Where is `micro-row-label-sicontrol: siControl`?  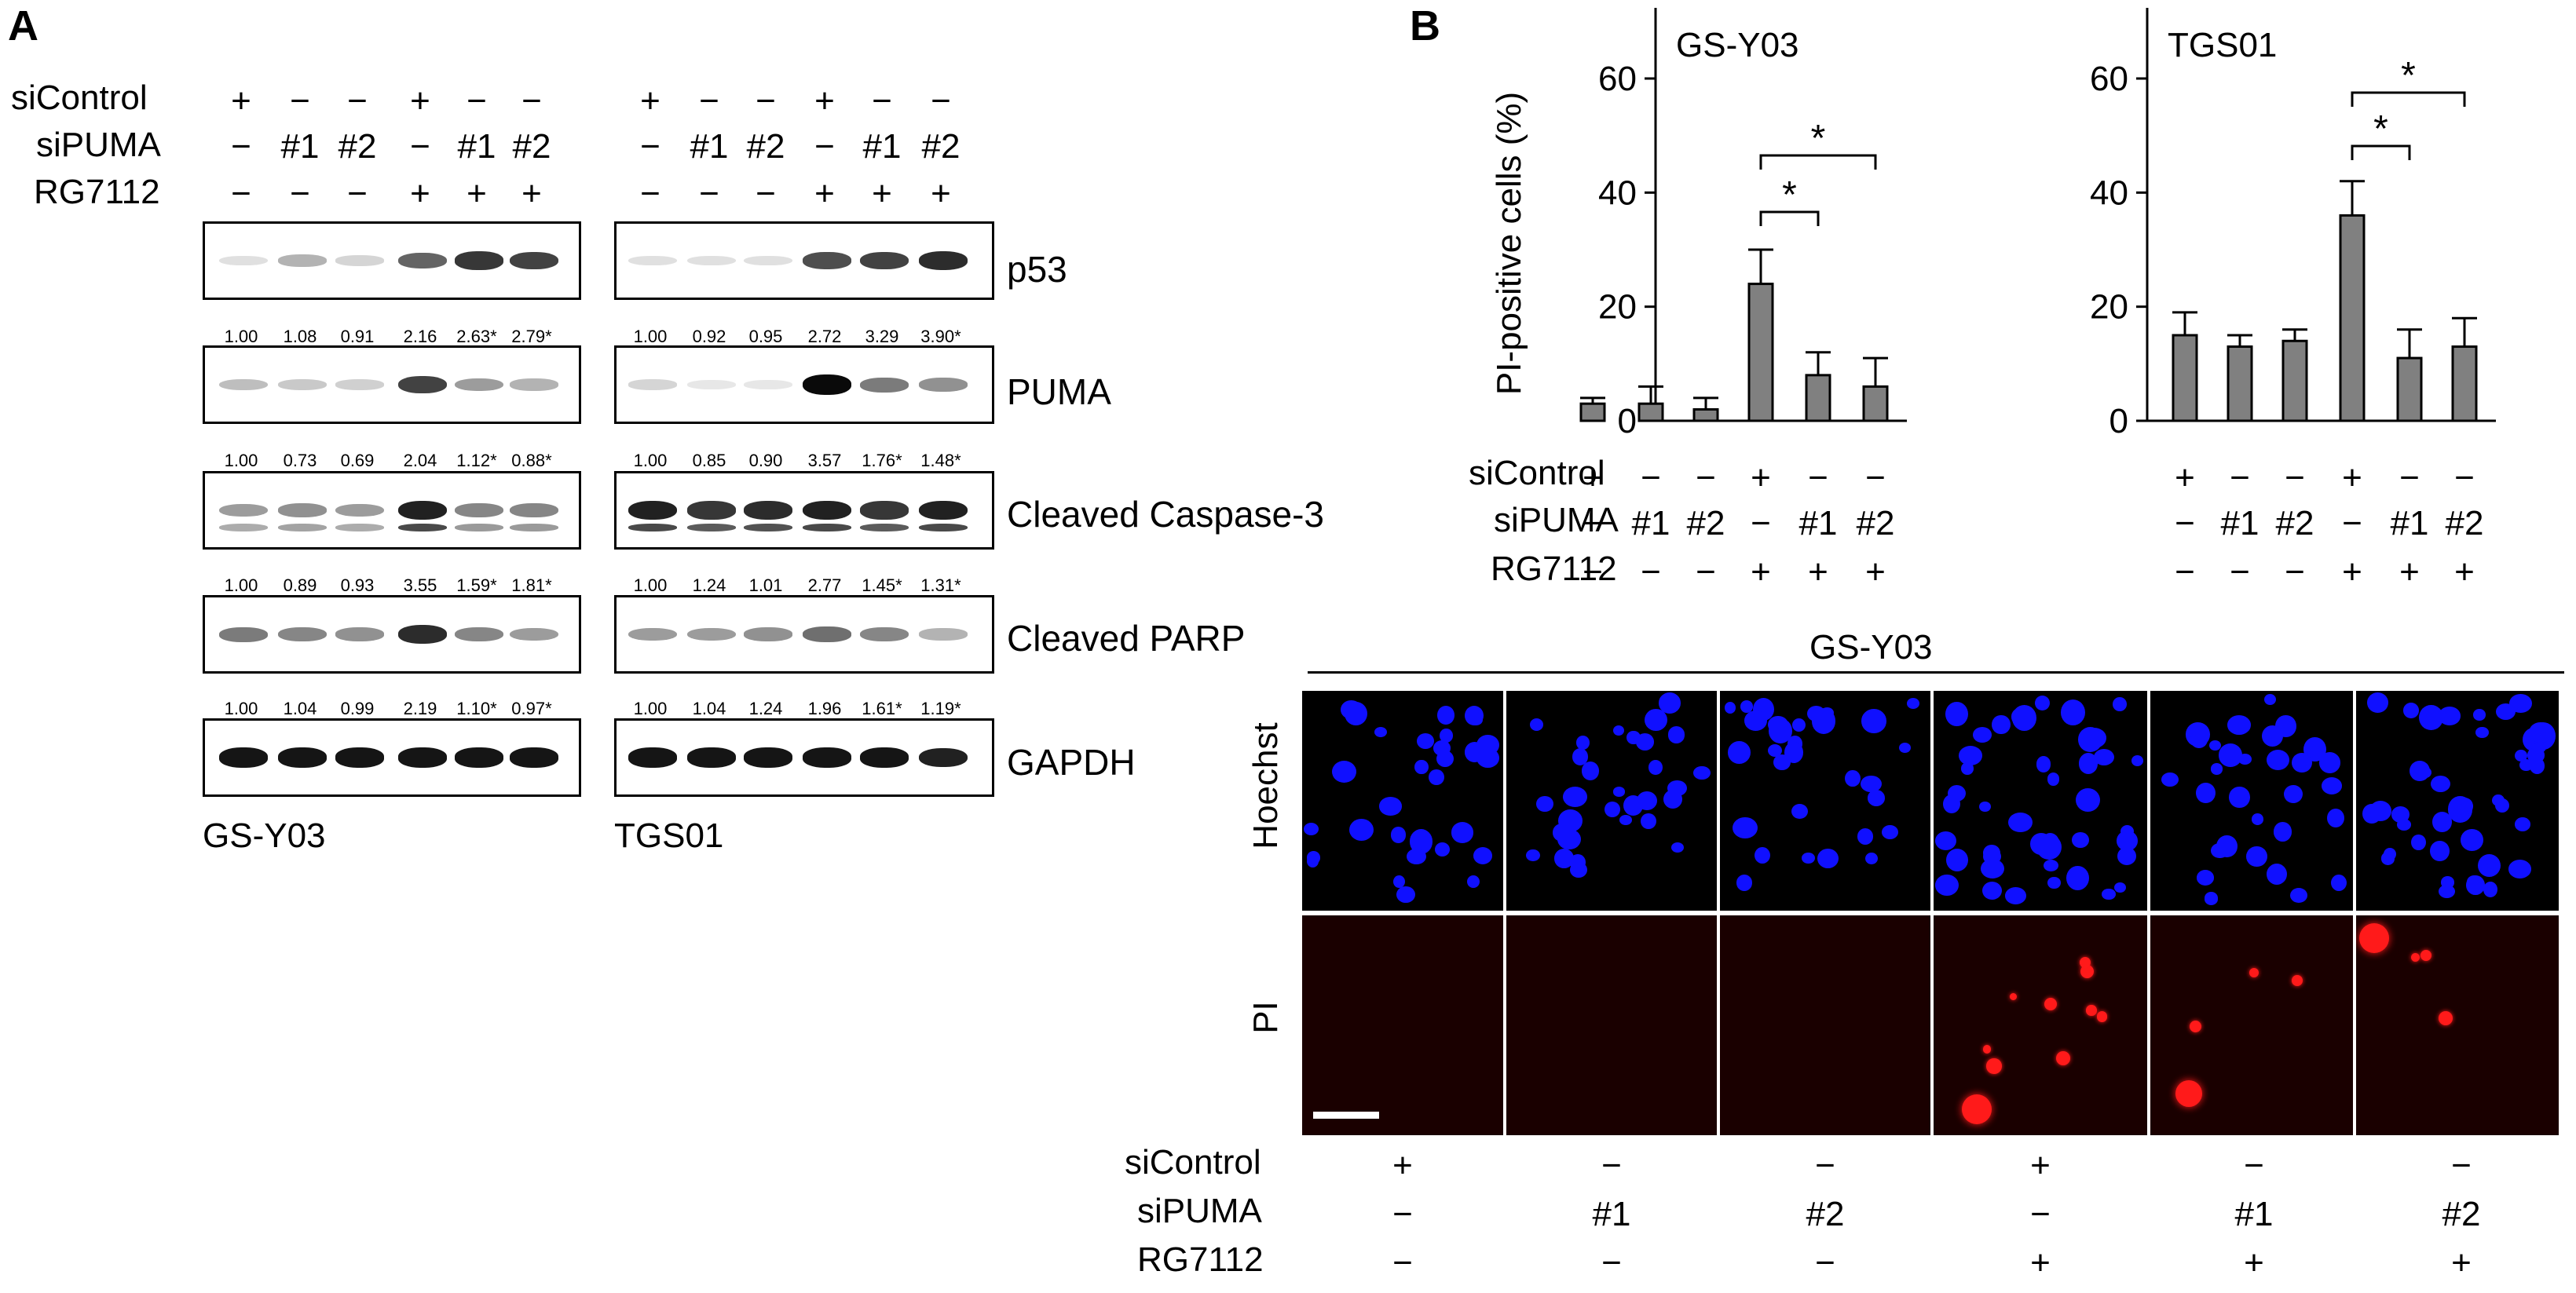
micro-row-label-sicontrol: siControl is located at coordinates (1193, 1162).